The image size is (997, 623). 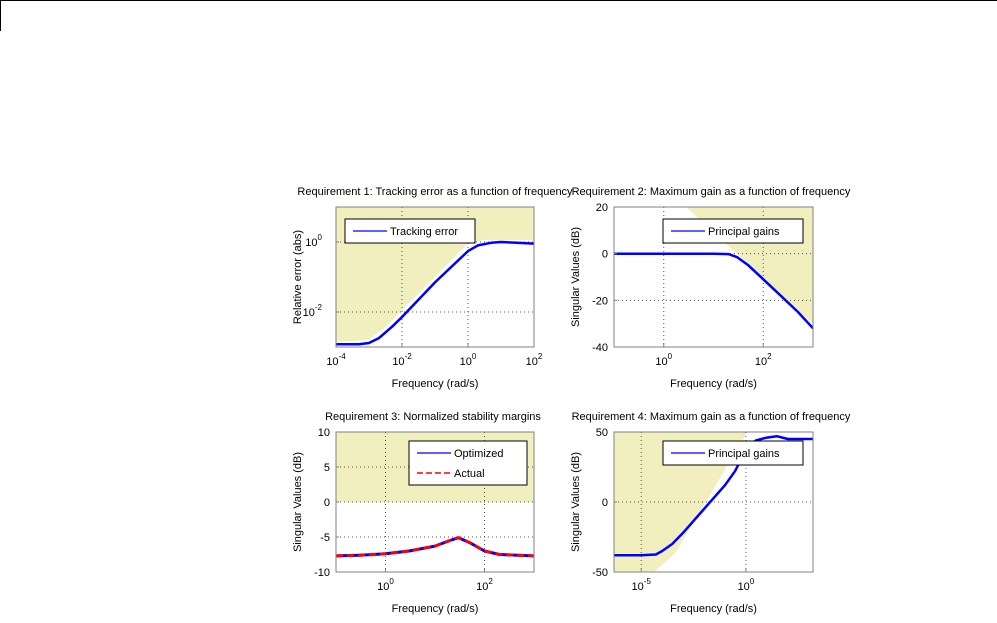 What do you see at coordinates (602, 208) in the screenshot?
I see `y-tick-label: 20` at bounding box center [602, 208].